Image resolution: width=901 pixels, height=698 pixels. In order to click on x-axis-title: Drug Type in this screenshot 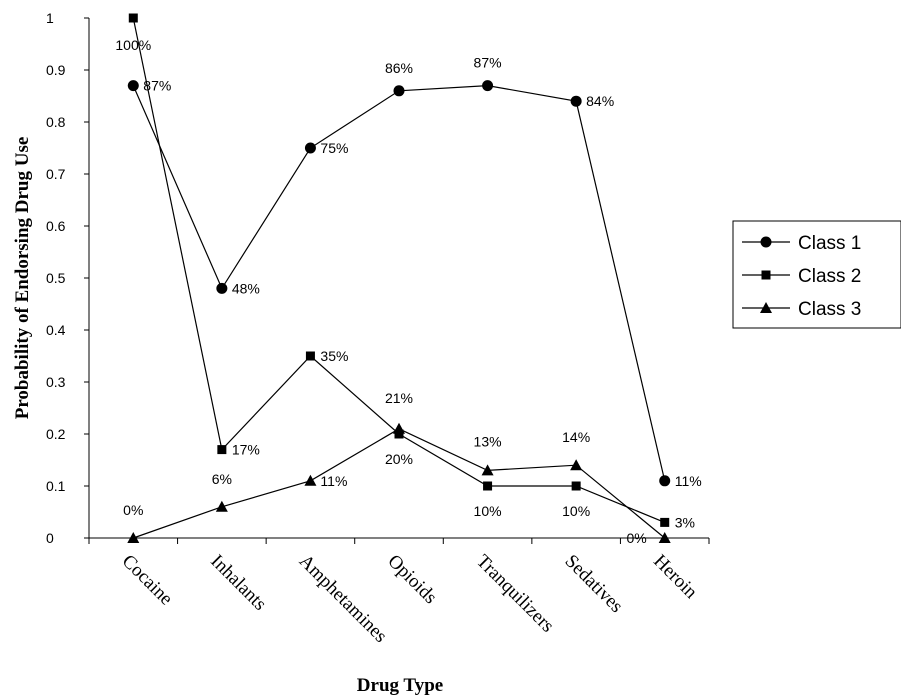, I will do `click(400, 685)`.